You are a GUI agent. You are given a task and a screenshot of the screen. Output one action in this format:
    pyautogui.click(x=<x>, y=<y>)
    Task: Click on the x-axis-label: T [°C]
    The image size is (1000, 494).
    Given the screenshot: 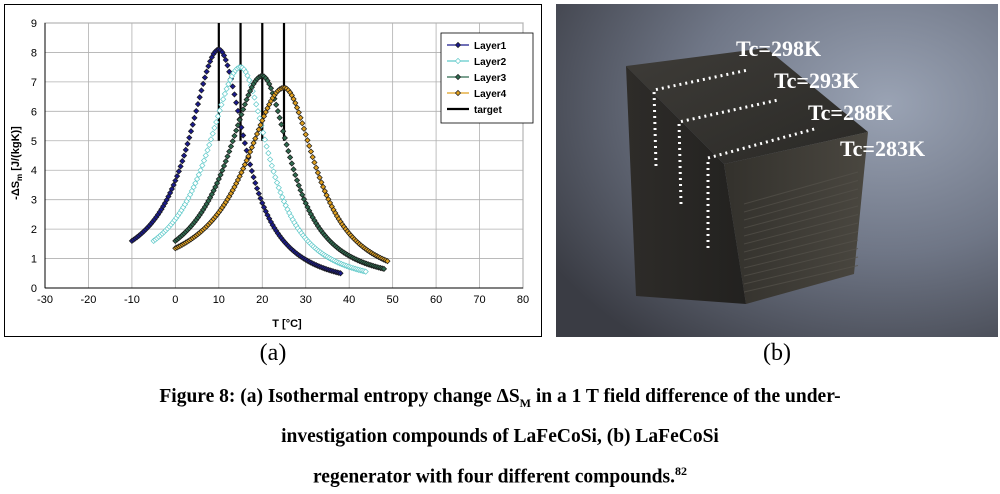 What is the action you would take?
    pyautogui.click(x=287, y=324)
    